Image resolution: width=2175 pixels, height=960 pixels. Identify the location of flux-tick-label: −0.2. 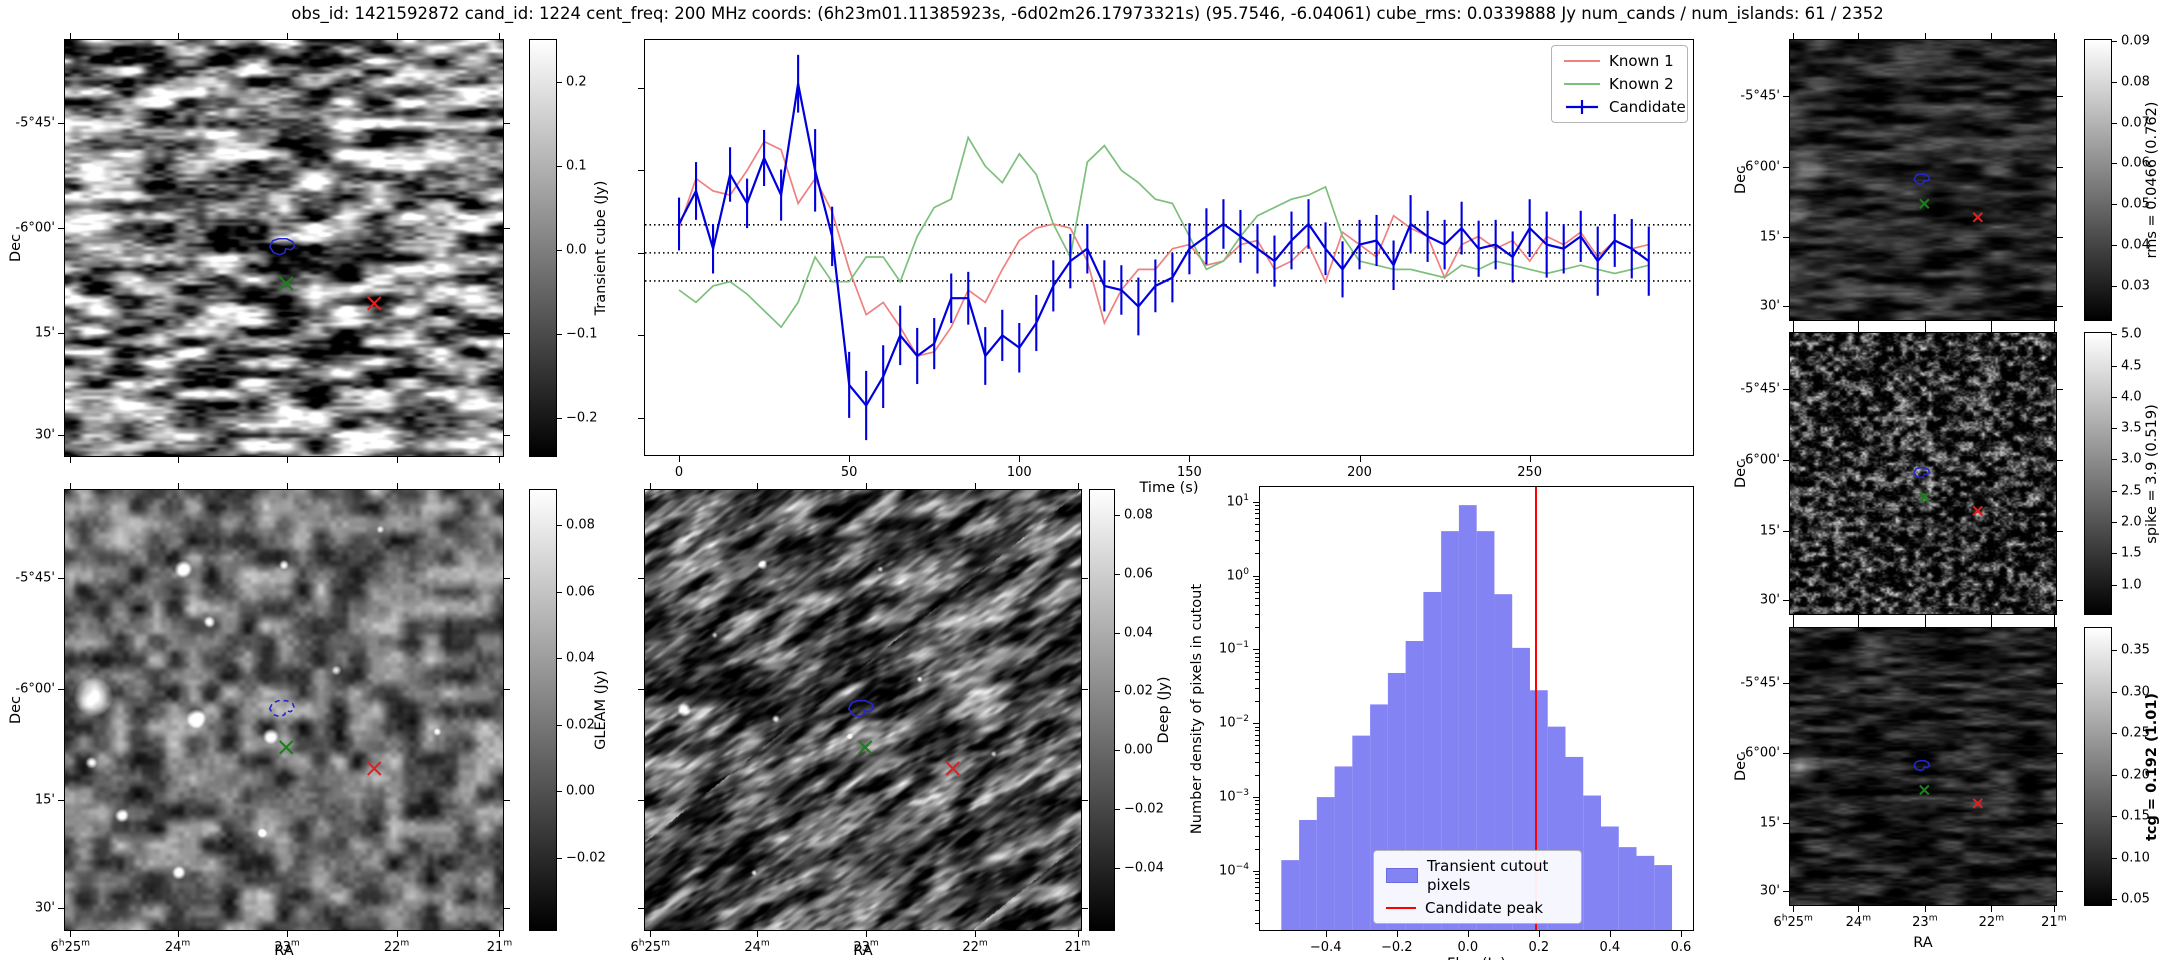
(1396, 947).